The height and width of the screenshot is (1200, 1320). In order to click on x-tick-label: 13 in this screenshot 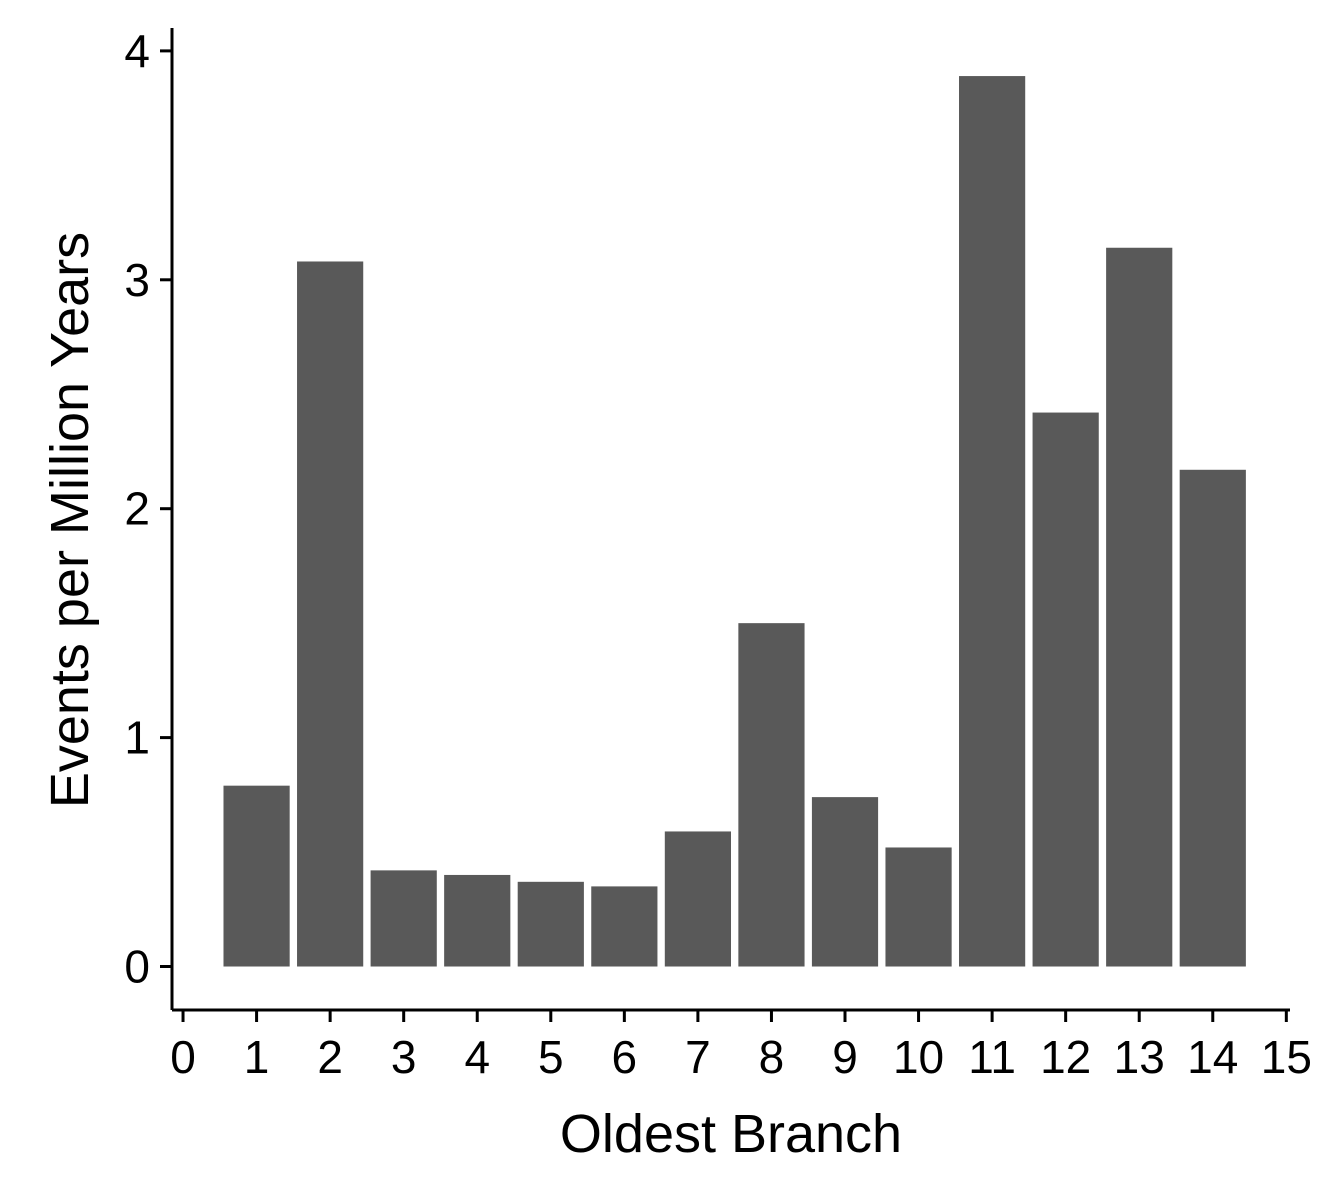, I will do `click(1139, 1057)`.